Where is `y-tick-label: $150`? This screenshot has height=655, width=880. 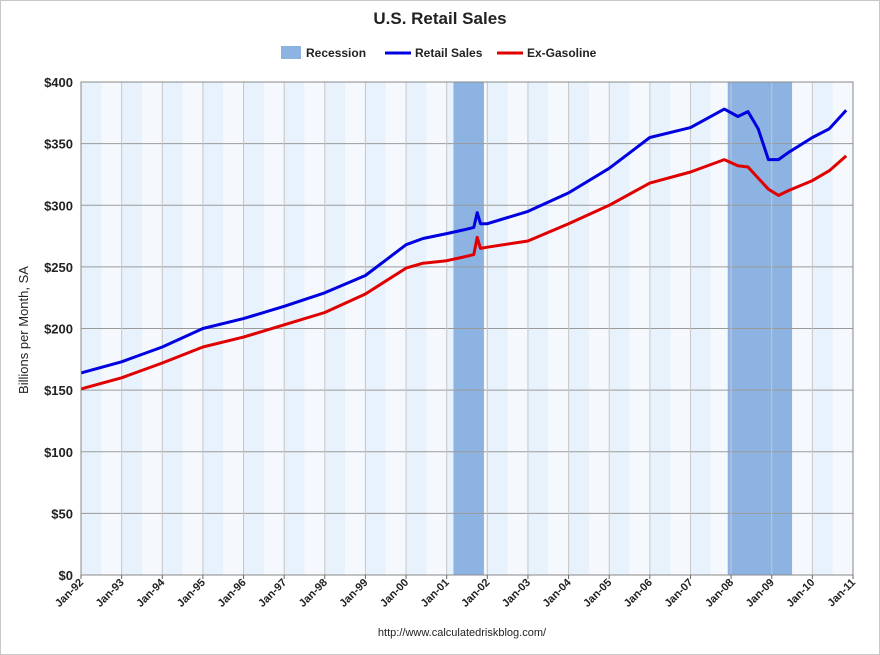
y-tick-label: $150 is located at coordinates (58, 390).